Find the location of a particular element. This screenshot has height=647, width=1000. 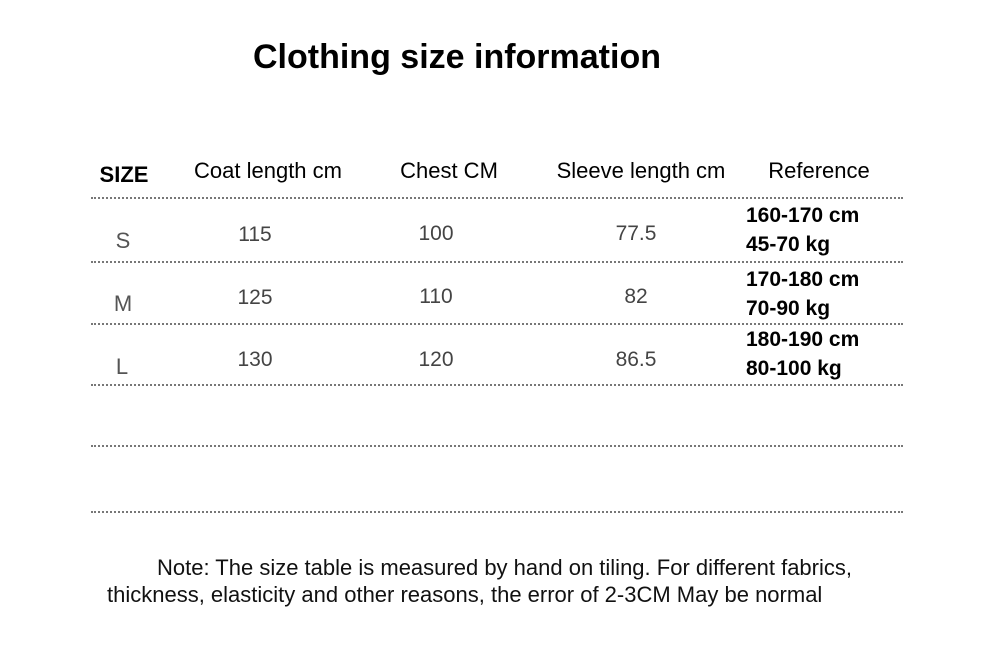

reference-value: 160-170 cm 45-70 kg is located at coordinates (802, 230).